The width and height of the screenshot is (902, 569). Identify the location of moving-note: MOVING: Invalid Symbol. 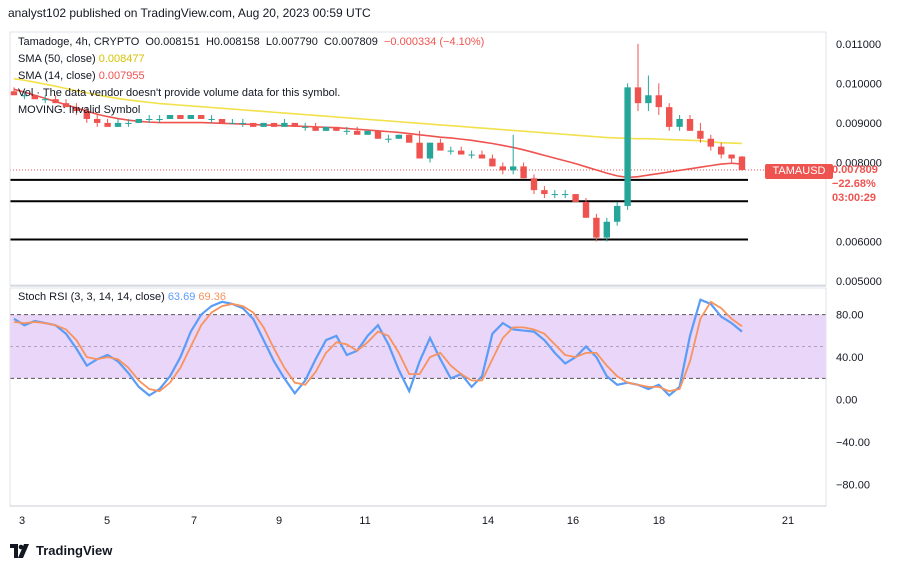
(79, 110).